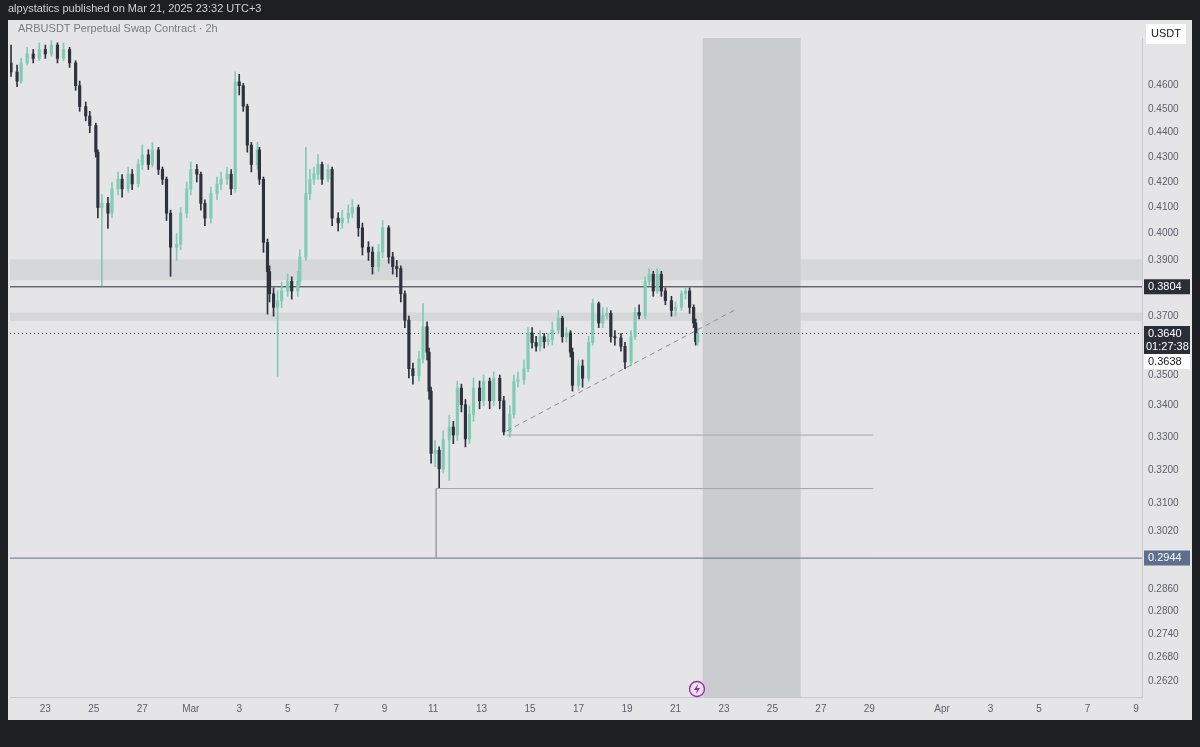 The height and width of the screenshot is (747, 1200). Describe the element at coordinates (1164, 132) in the screenshot. I see `y-tick-label: 0.4400` at that location.